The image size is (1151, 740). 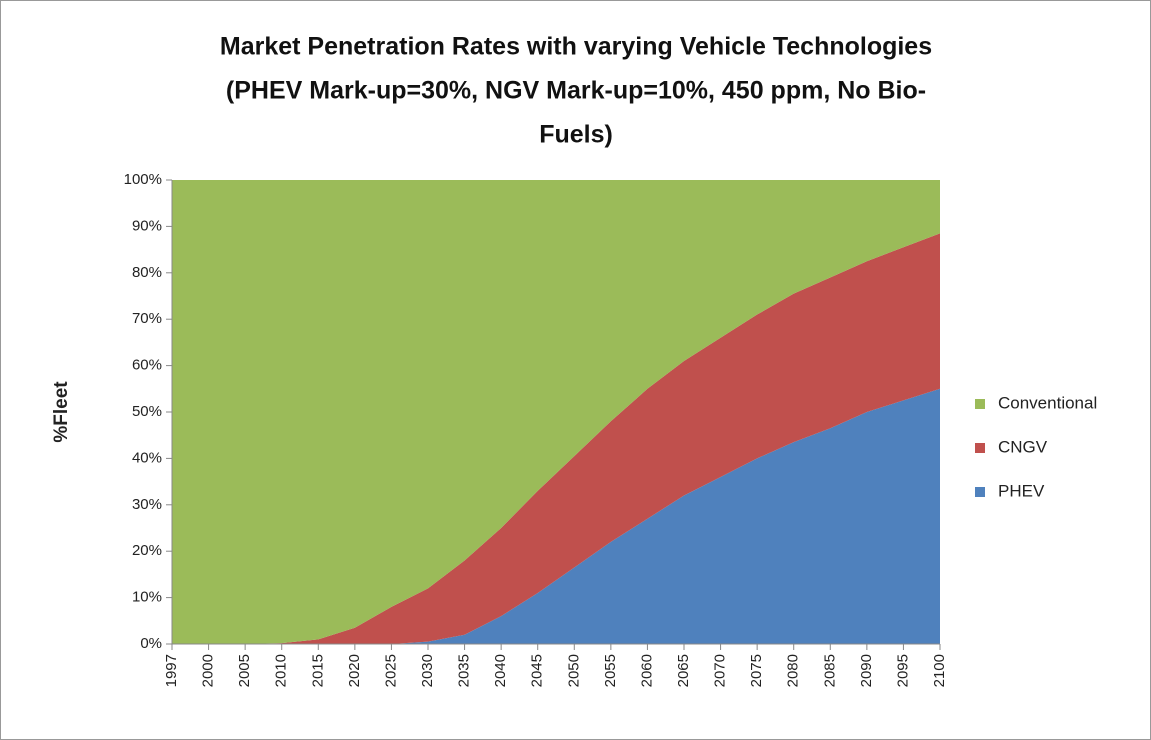 What do you see at coordinates (147, 225) in the screenshot?
I see `y-tick-label: 90%` at bounding box center [147, 225].